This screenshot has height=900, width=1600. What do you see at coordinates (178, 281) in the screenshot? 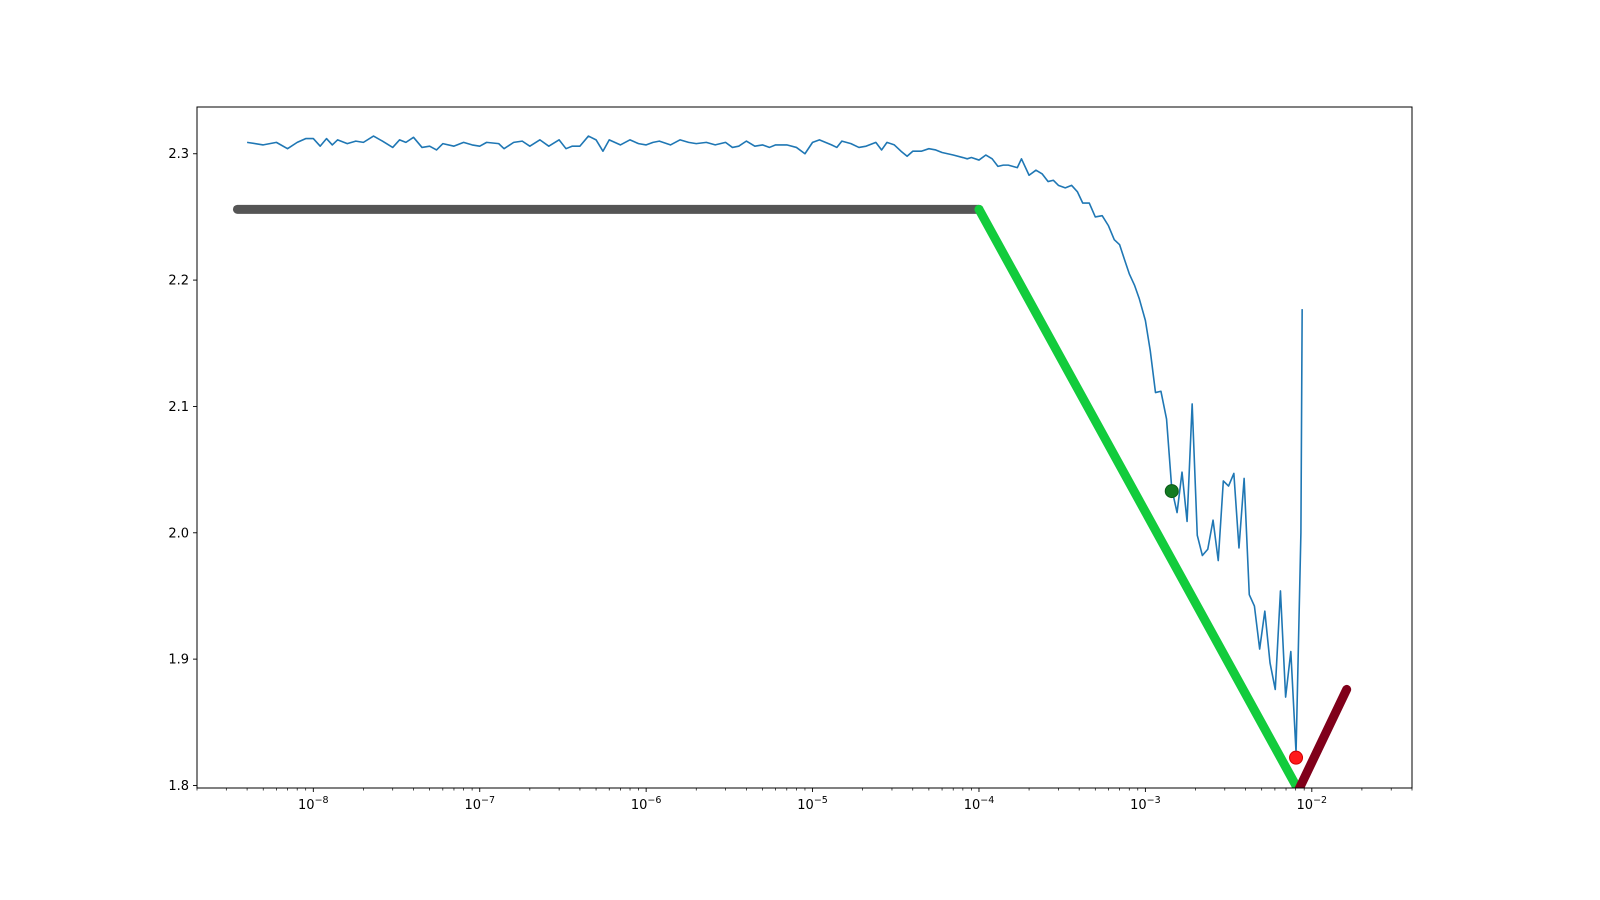
I see `y-tick-label: 2.2` at bounding box center [178, 281].